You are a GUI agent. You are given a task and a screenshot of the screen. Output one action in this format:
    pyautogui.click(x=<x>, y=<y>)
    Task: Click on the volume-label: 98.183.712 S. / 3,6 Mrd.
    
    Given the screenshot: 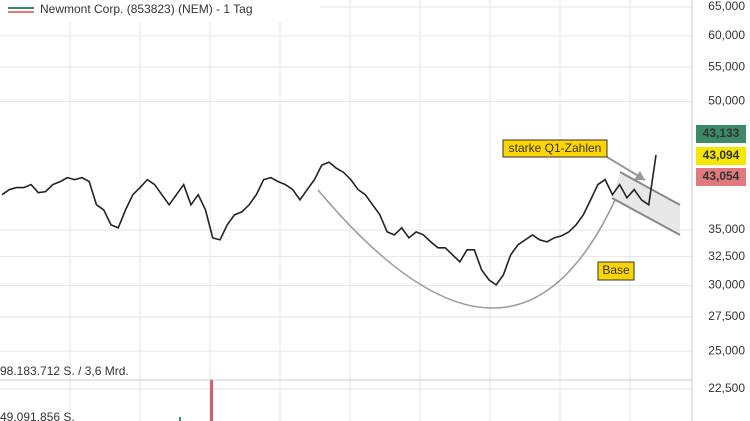 What is the action you would take?
    pyautogui.click(x=64, y=371)
    